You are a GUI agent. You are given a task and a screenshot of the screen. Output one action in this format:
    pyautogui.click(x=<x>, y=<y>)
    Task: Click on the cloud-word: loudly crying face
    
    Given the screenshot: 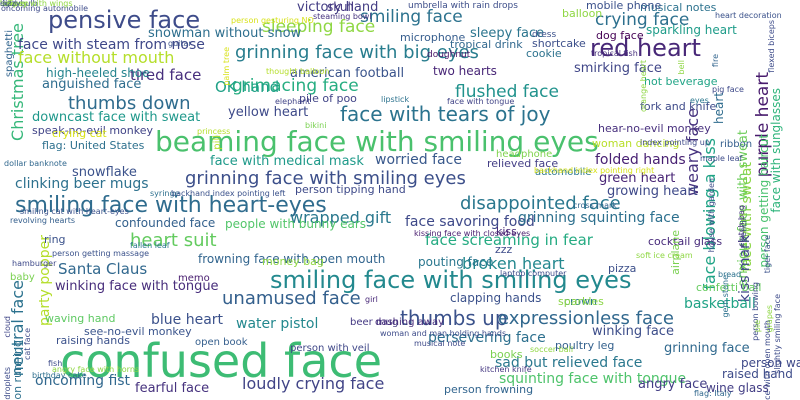 What is the action you would take?
    pyautogui.click(x=313, y=383)
    